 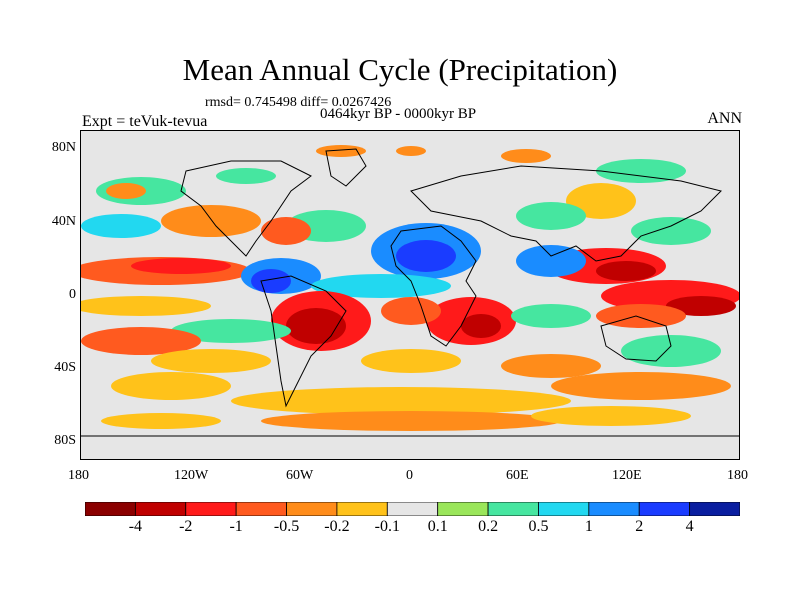 What do you see at coordinates (538, 526) in the screenshot?
I see `colorbar-level-label: 0.5` at bounding box center [538, 526].